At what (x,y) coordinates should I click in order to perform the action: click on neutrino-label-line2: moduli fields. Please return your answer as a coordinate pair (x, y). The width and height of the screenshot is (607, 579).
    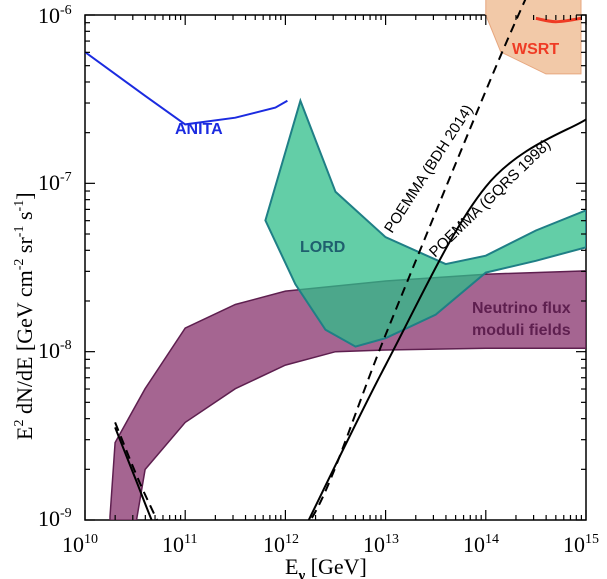
    Looking at the image, I should click on (521, 330).